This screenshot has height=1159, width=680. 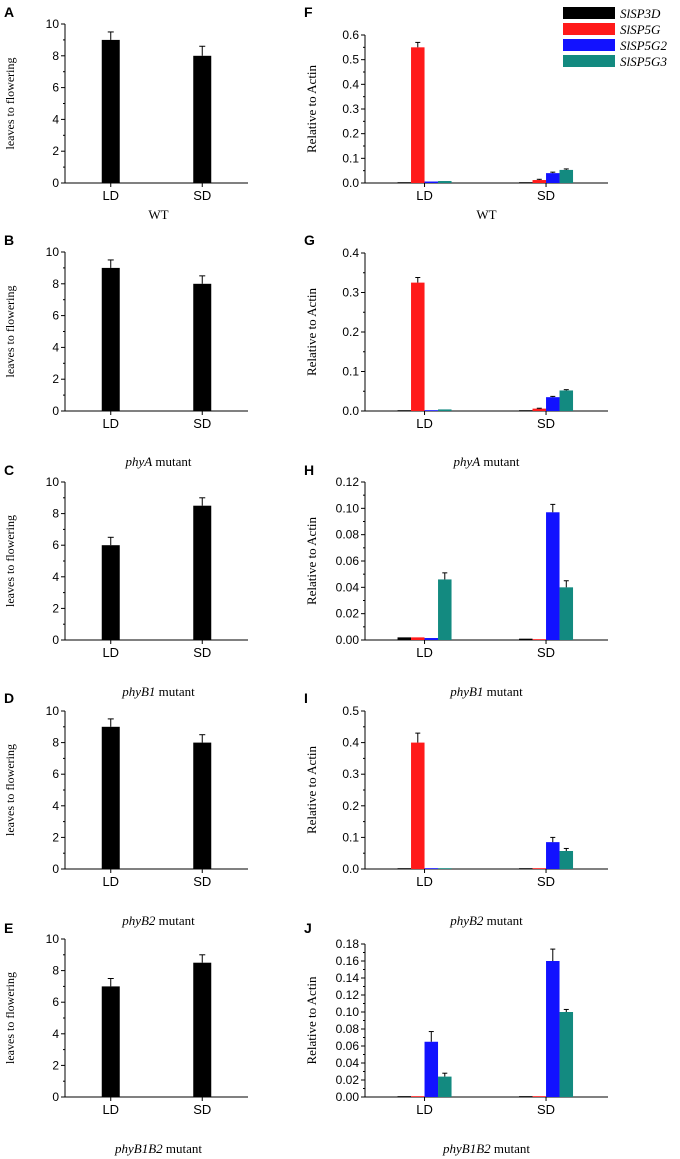 What do you see at coordinates (350, 332) in the screenshot?
I see `y-tick-label: 0.2` at bounding box center [350, 332].